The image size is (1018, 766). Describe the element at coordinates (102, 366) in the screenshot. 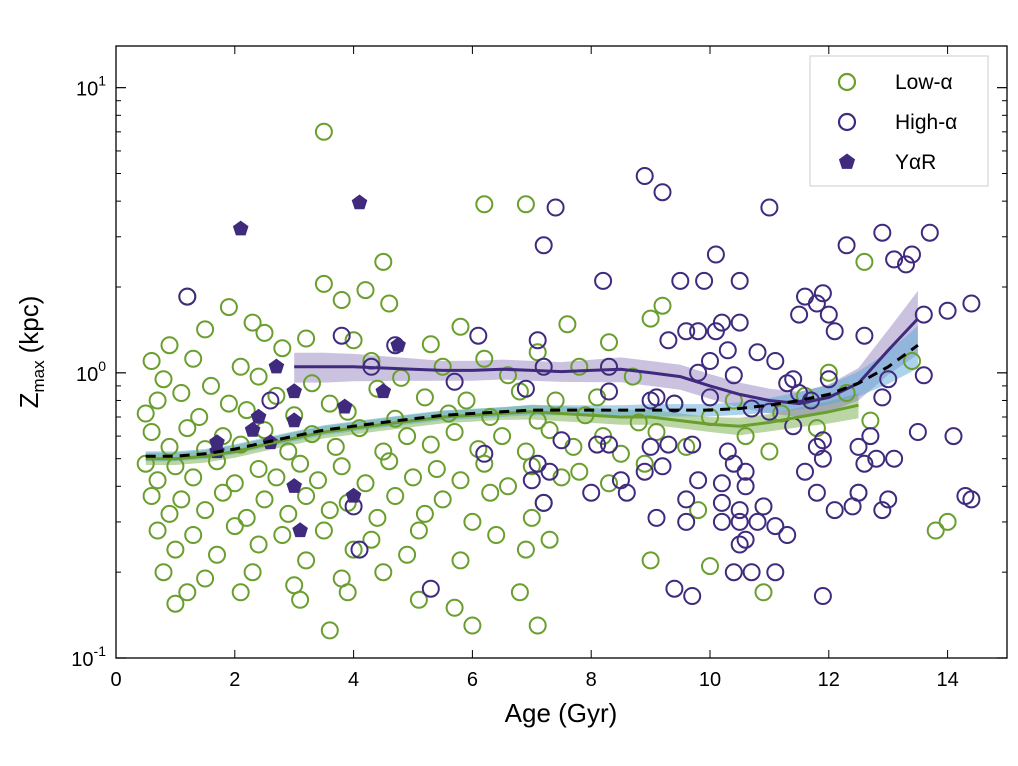

I see `y-tick-label-exp: 0` at that location.